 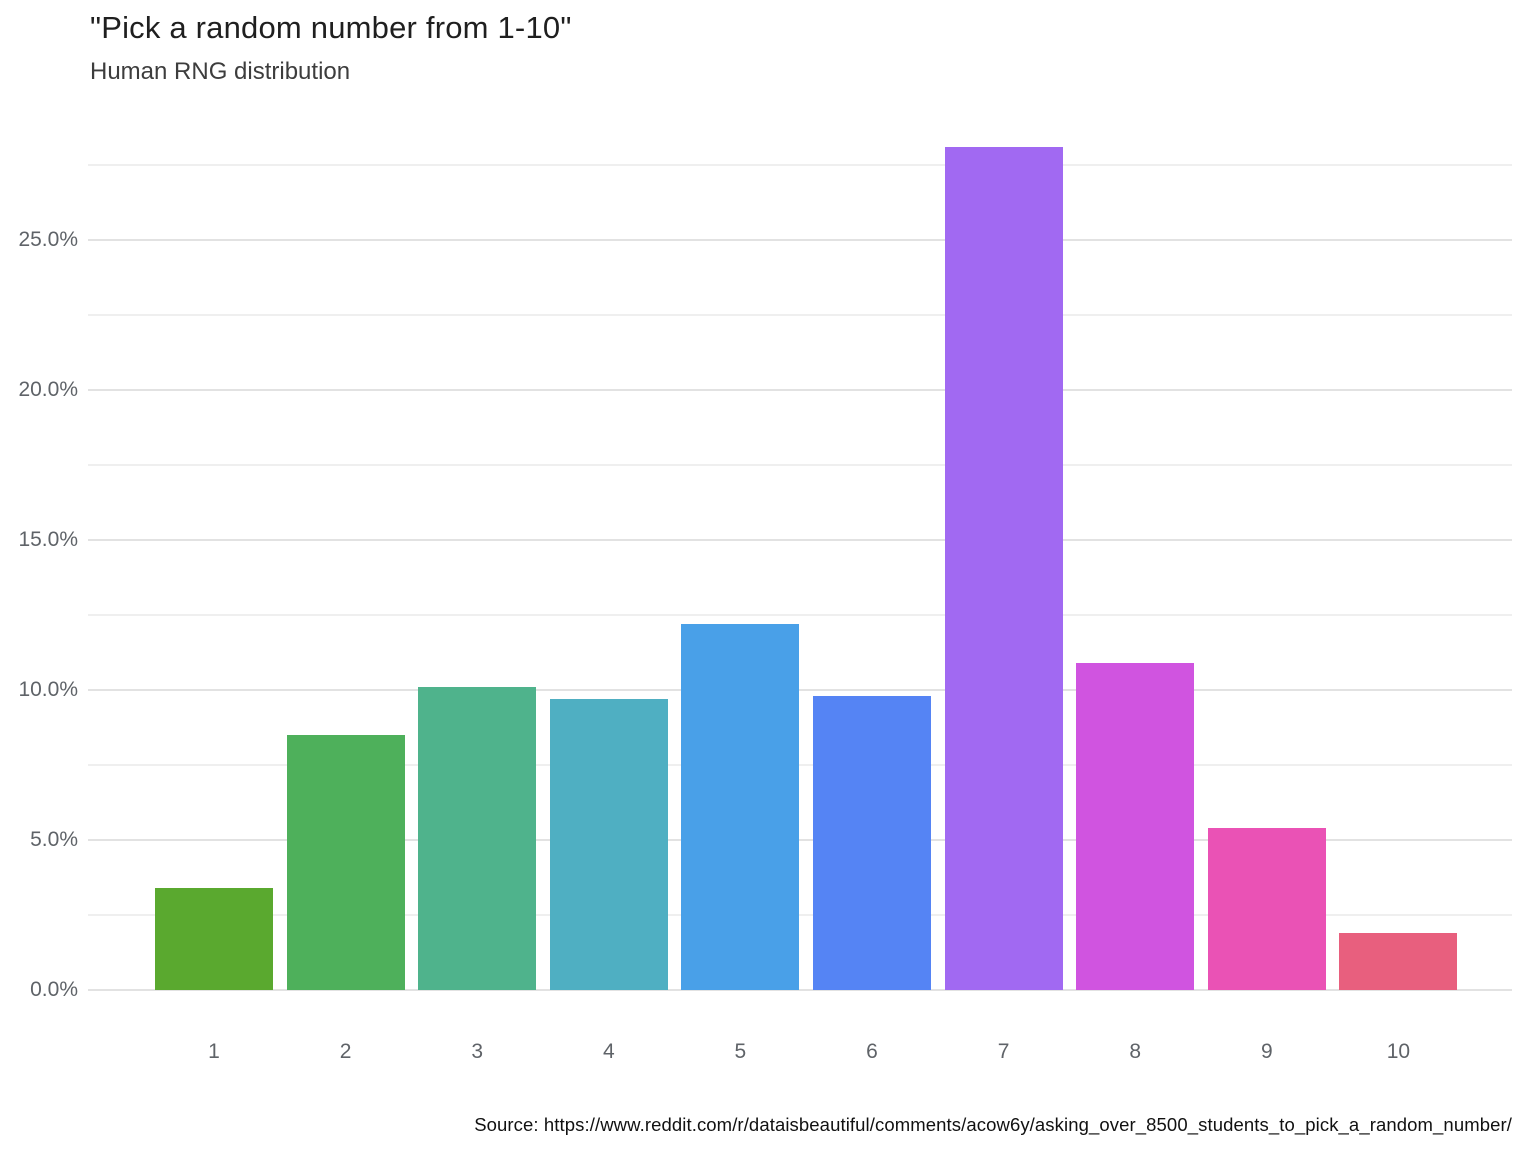 I want to click on x-tick-label-4: 4, so click(x=608, y=1051).